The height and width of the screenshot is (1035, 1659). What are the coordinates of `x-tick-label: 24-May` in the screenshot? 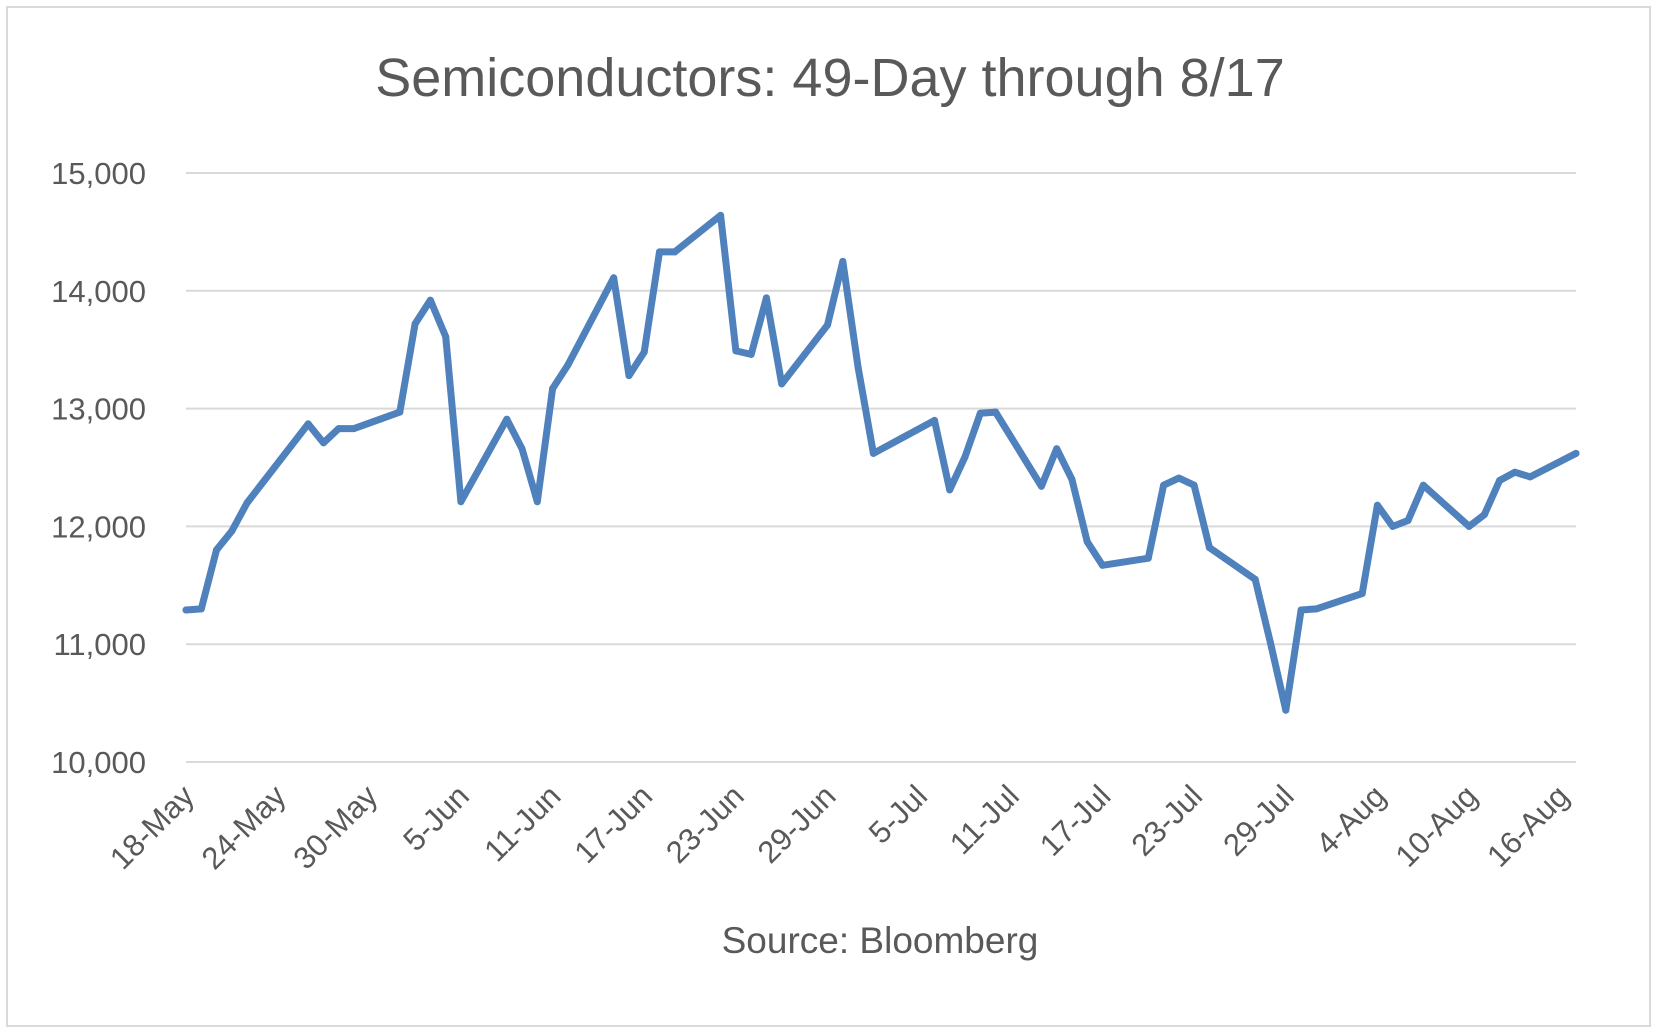 It's located at (244, 827).